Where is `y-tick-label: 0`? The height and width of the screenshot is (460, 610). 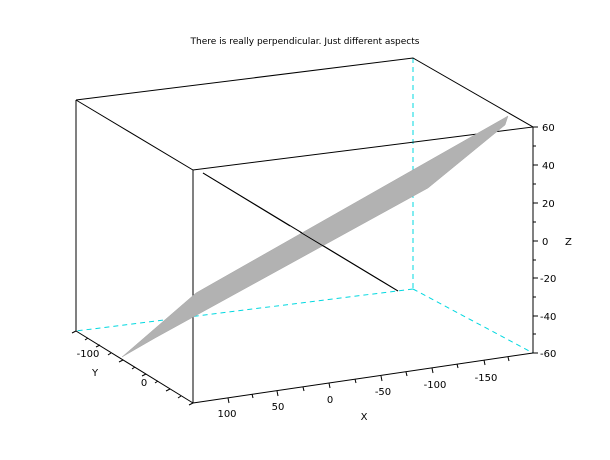
y-tick-label: 0 is located at coordinates (144, 383).